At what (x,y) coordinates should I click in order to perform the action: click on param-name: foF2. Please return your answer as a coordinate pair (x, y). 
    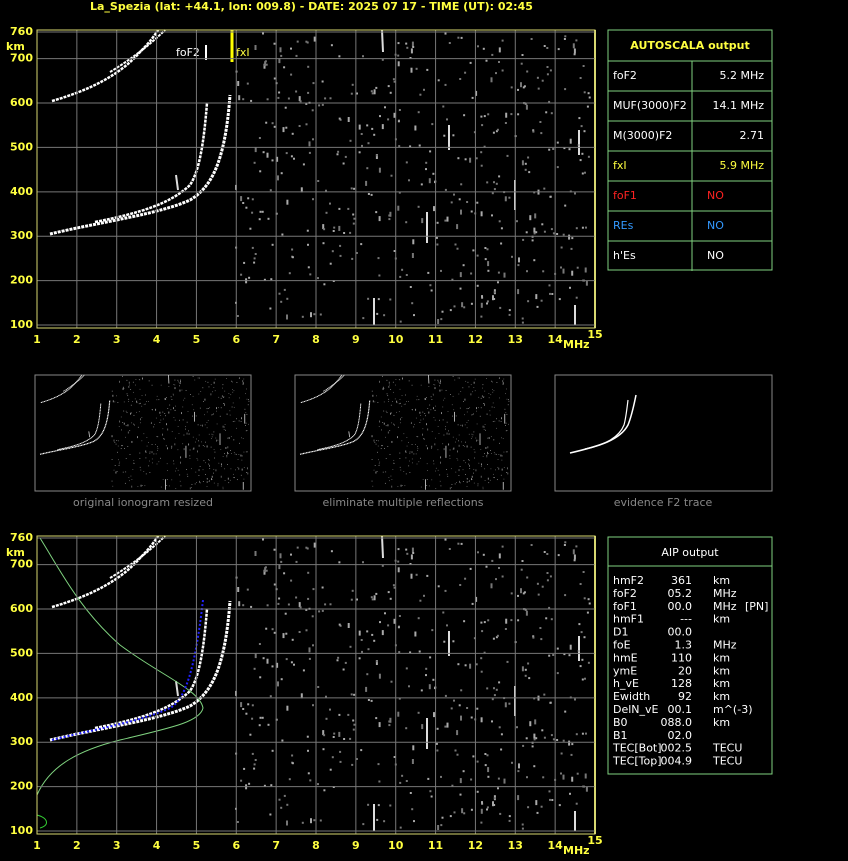
    Looking at the image, I should click on (625, 75).